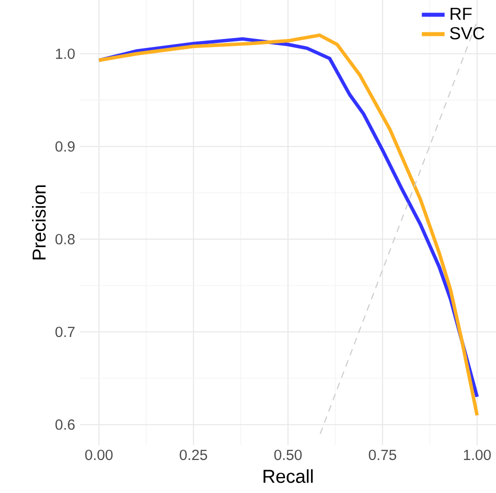  I want to click on x-tick-label: 0.75, so click(382, 455).